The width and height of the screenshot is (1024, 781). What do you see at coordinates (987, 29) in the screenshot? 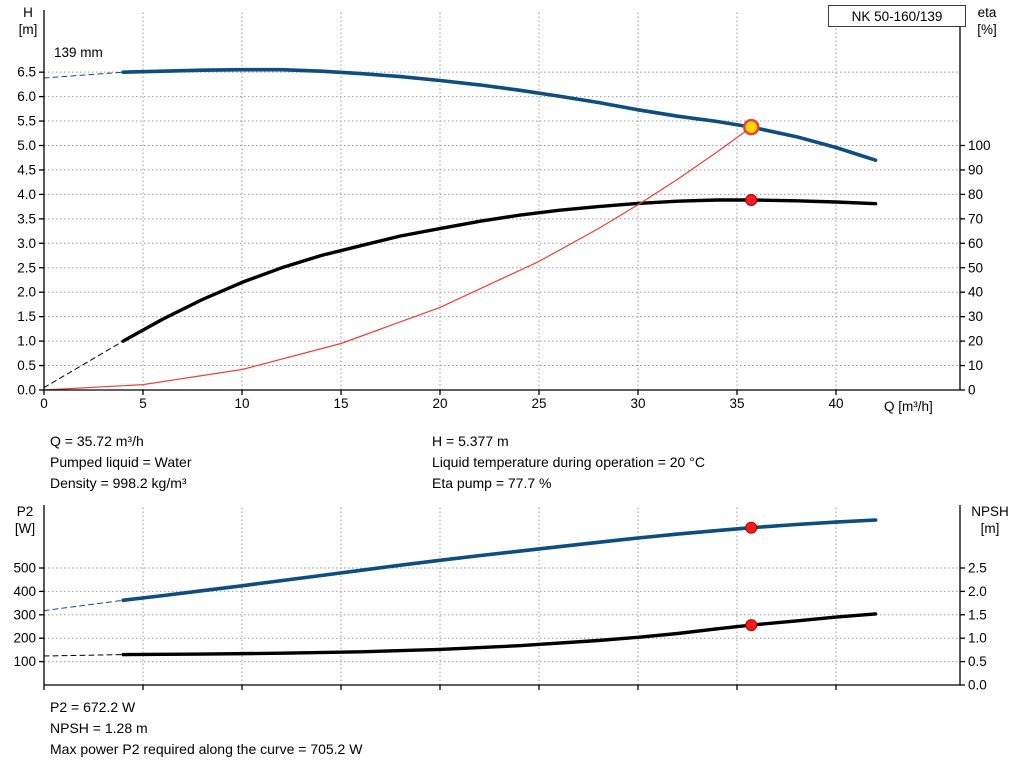
I see `eta-axis-unit: [%]` at bounding box center [987, 29].